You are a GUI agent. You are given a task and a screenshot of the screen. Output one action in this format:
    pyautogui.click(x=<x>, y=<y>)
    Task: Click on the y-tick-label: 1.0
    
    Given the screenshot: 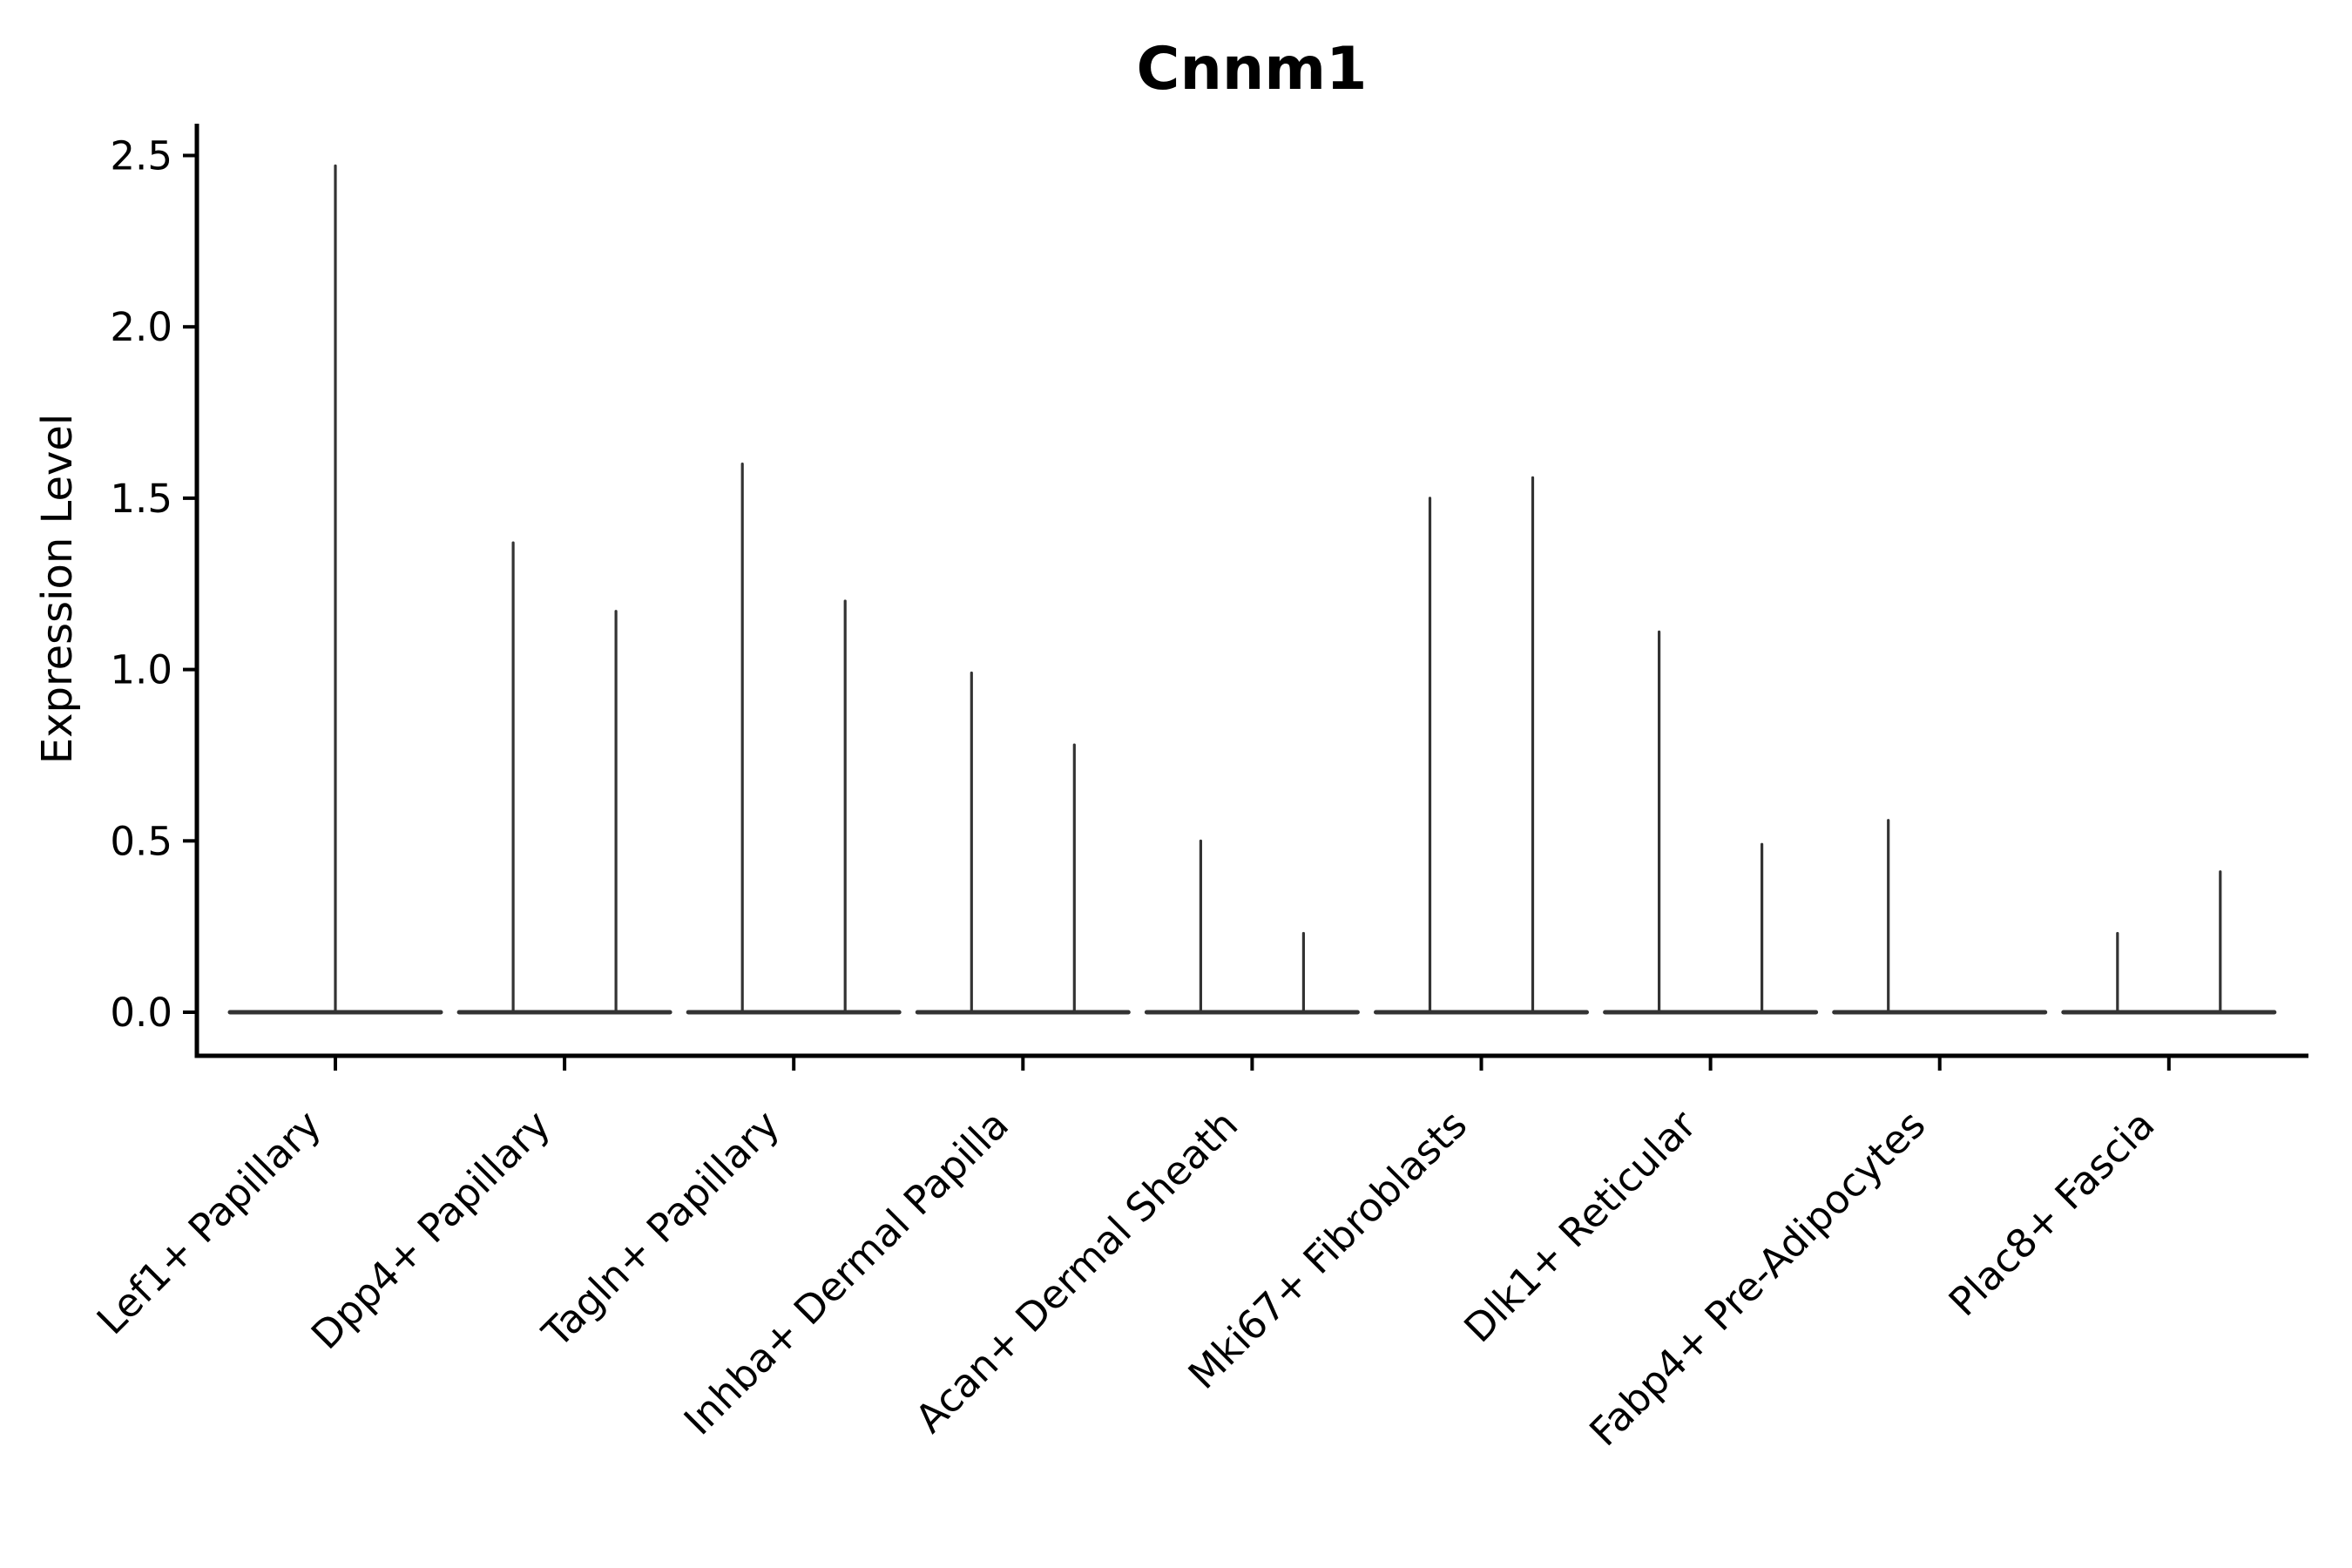 What is the action you would take?
    pyautogui.click(x=141, y=670)
    